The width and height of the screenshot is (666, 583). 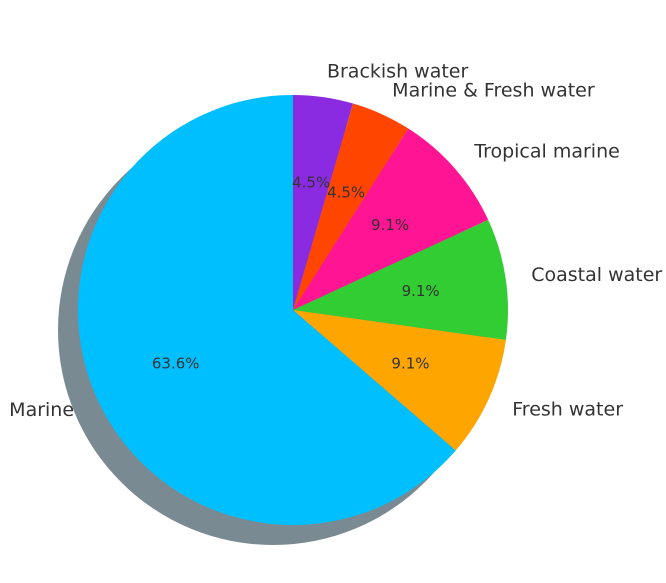 What do you see at coordinates (493, 91) in the screenshot?
I see `category-label-marine-and-fresh-water: Marine & Fresh water` at bounding box center [493, 91].